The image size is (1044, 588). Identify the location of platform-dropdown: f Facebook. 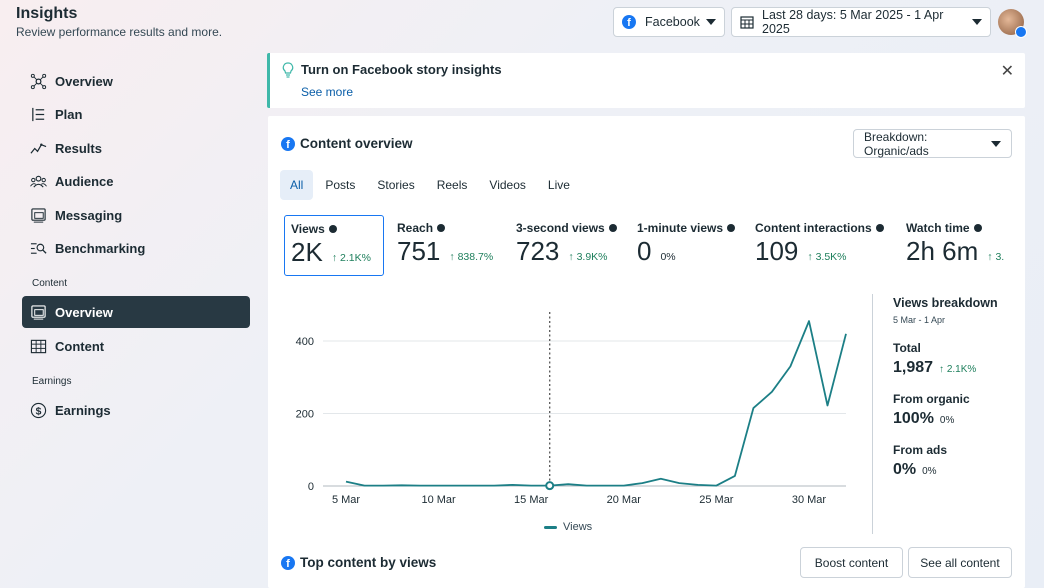
(669, 22).